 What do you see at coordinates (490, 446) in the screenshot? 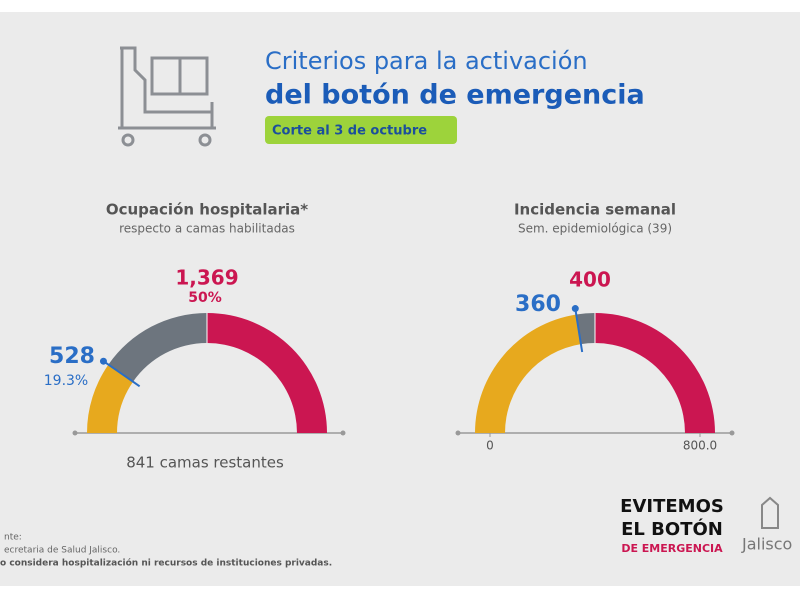
I see `tick-label: 0` at bounding box center [490, 446].